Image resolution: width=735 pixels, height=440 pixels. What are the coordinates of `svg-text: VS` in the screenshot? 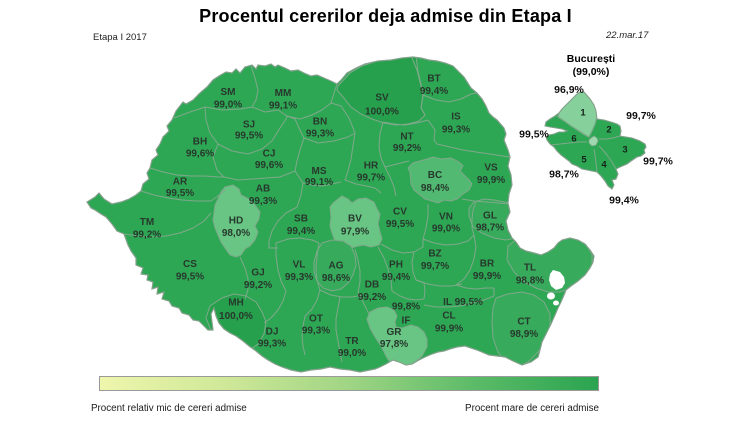 It's located at (491, 168).